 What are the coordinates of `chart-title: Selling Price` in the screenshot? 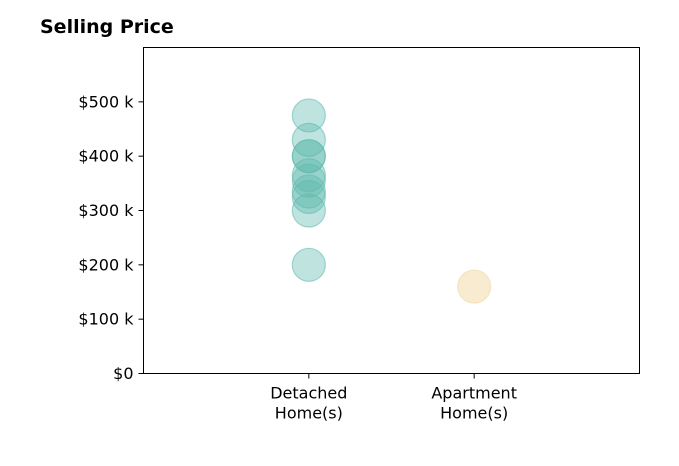 It's located at (107, 27).